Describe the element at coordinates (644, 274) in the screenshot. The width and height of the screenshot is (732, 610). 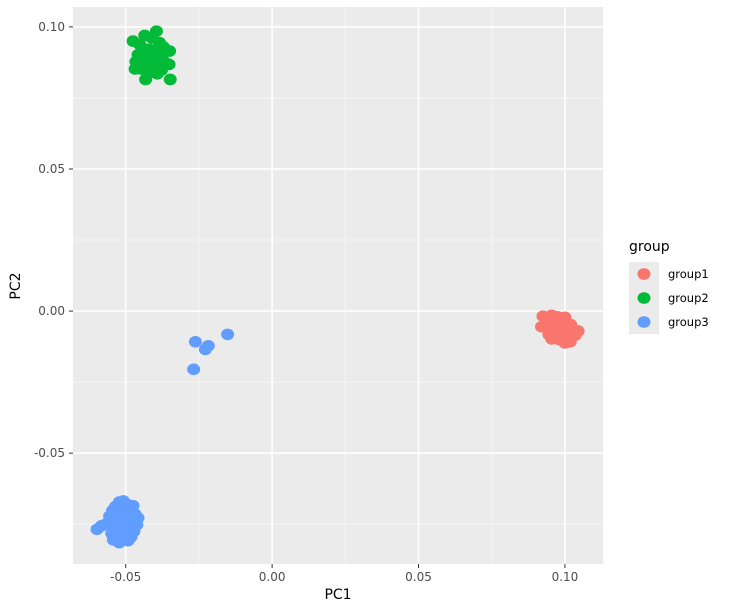
I see `legend-key-group1` at that location.